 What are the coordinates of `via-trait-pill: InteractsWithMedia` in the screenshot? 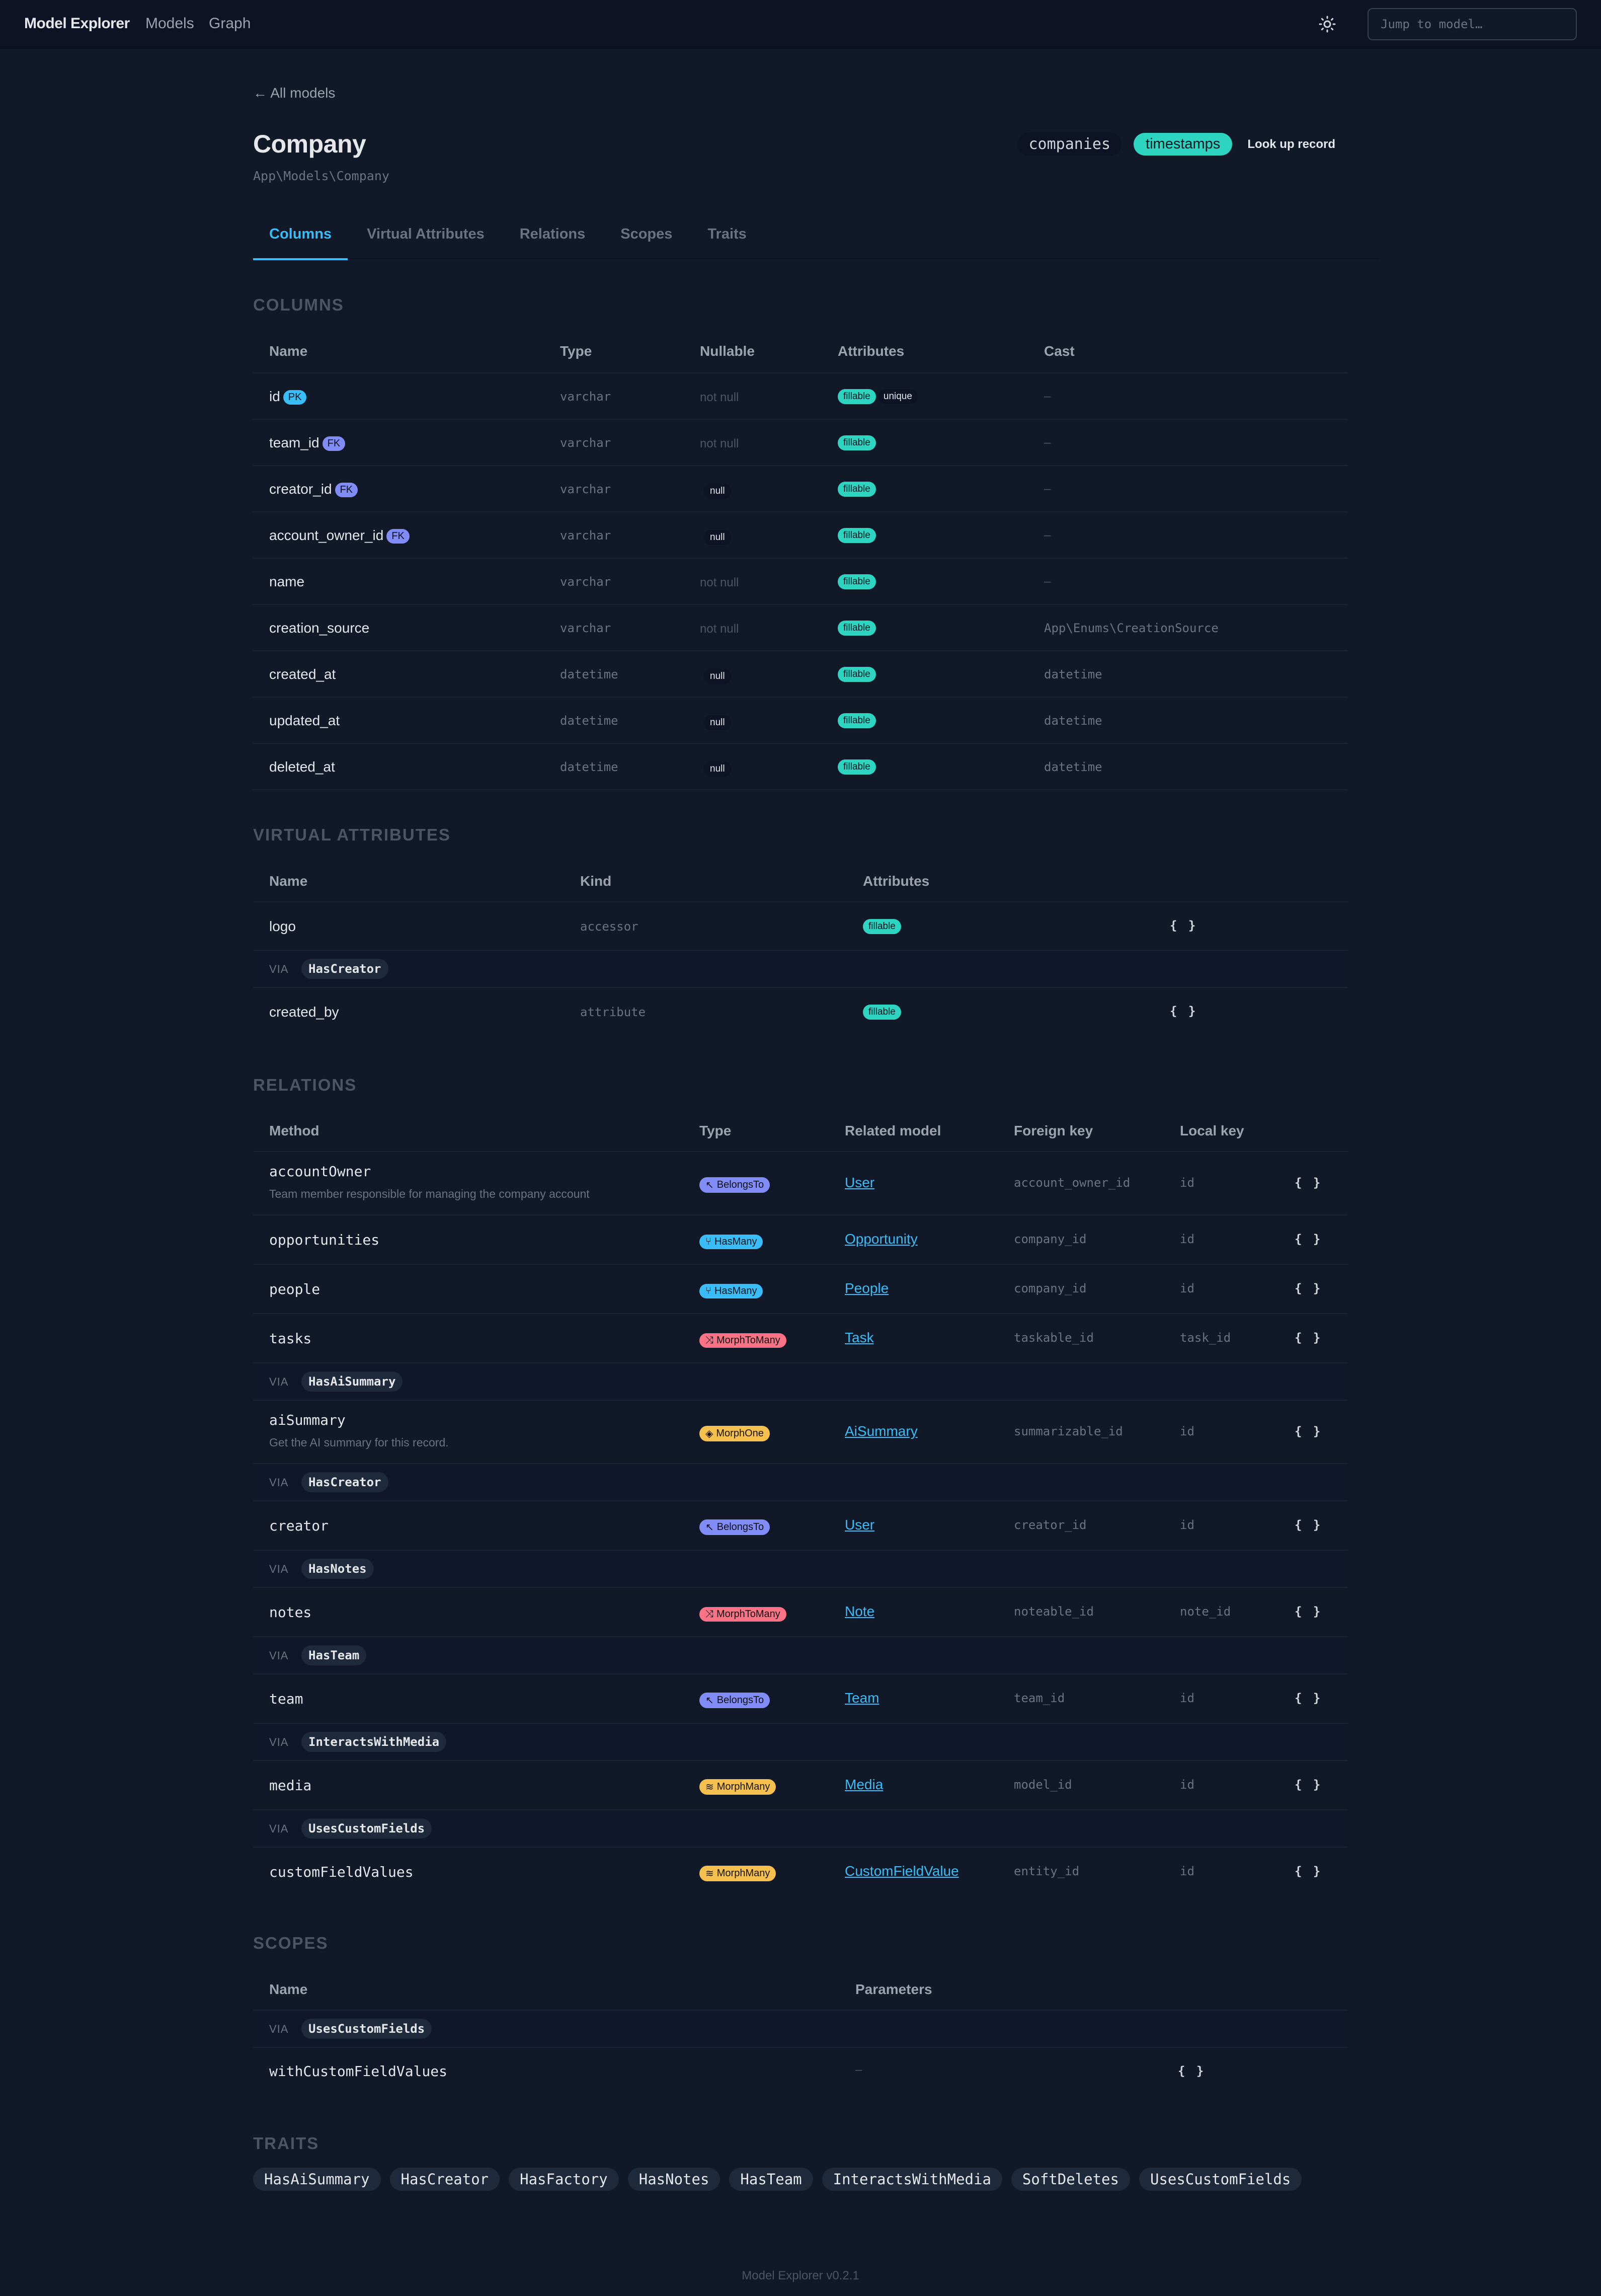 It's located at (374, 1742).